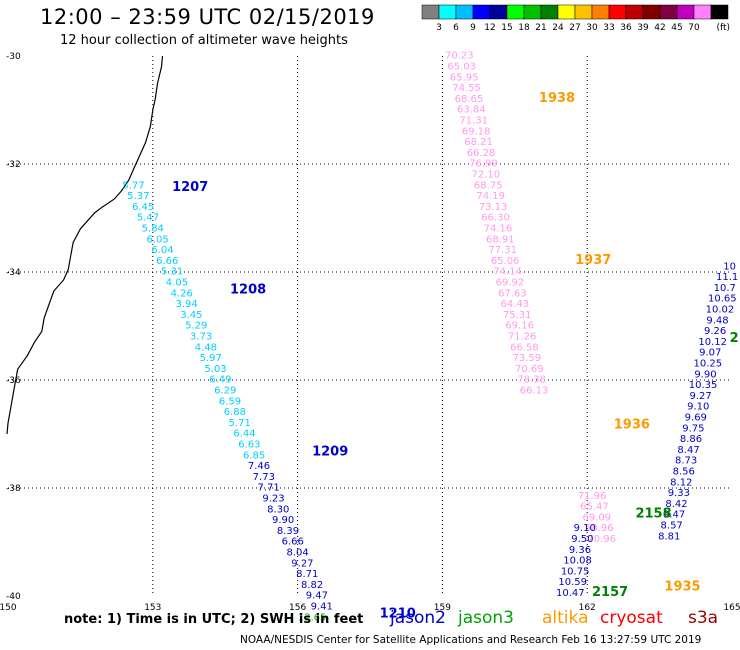  Describe the element at coordinates (225, 391) in the screenshot. I see `wave-height-value: 6.29` at that location.